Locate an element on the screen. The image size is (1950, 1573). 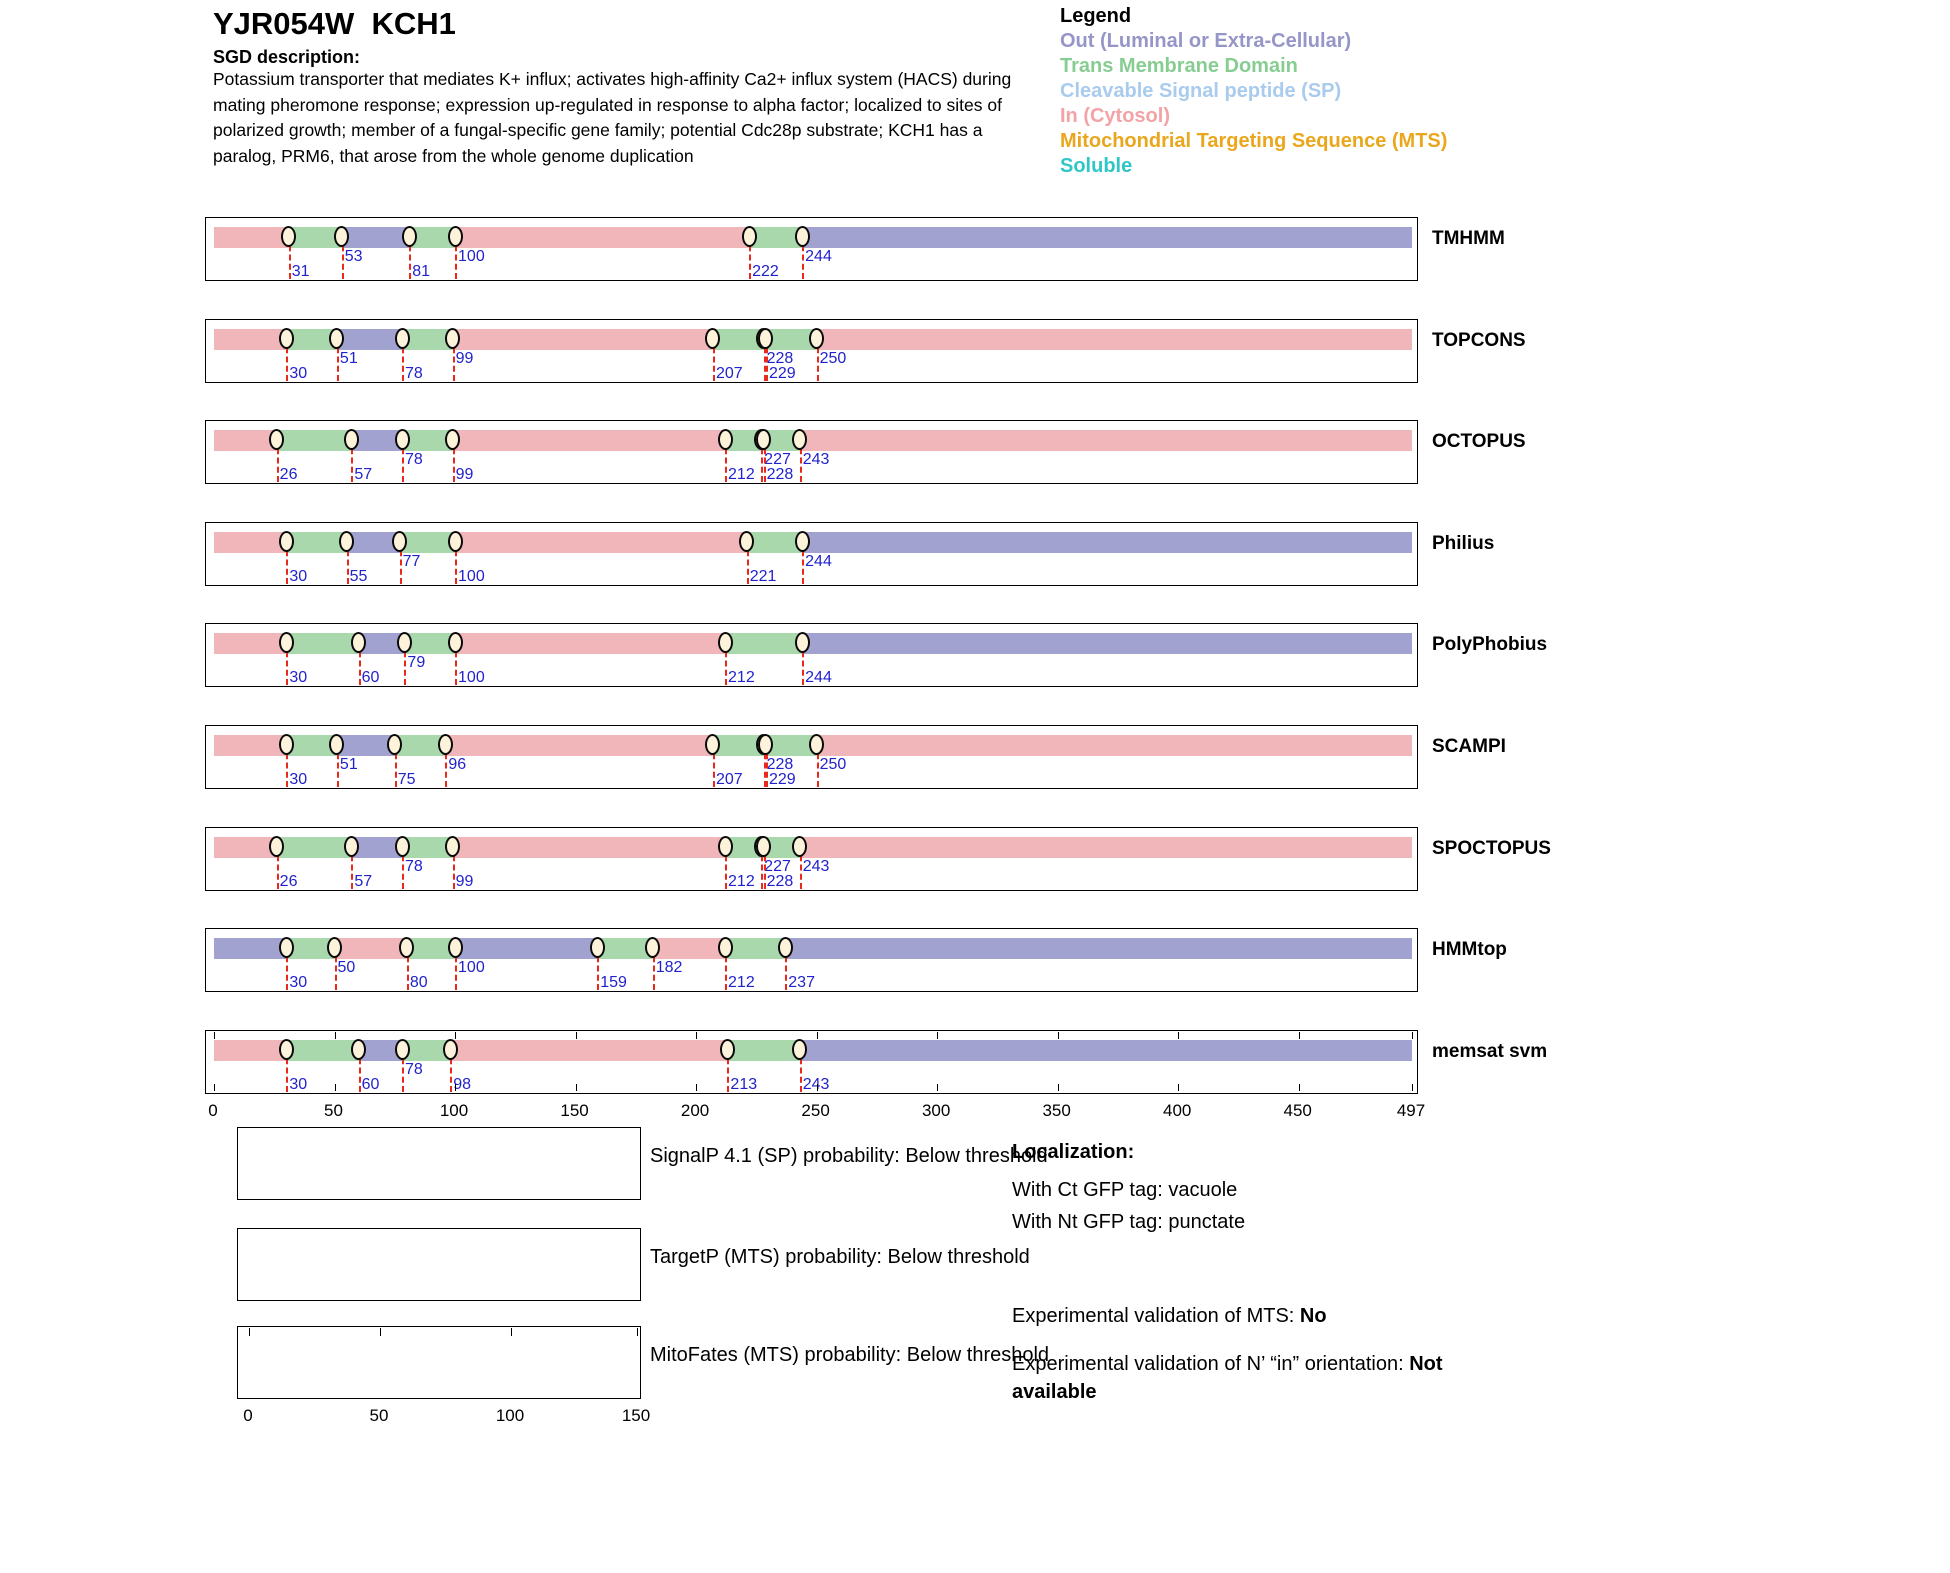
boundary-number-229: 229 is located at coordinates (782, 779).